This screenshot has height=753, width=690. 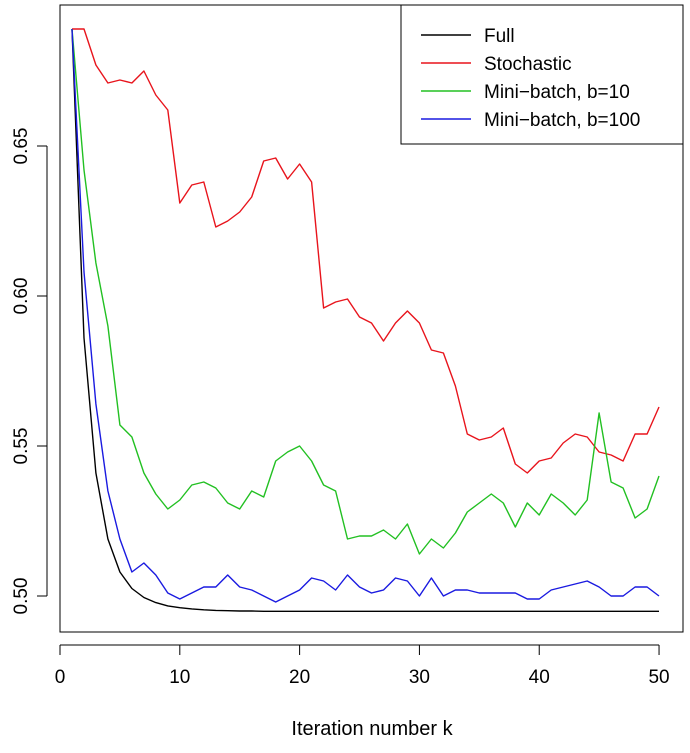 I want to click on legend-box, so click(x=542, y=74).